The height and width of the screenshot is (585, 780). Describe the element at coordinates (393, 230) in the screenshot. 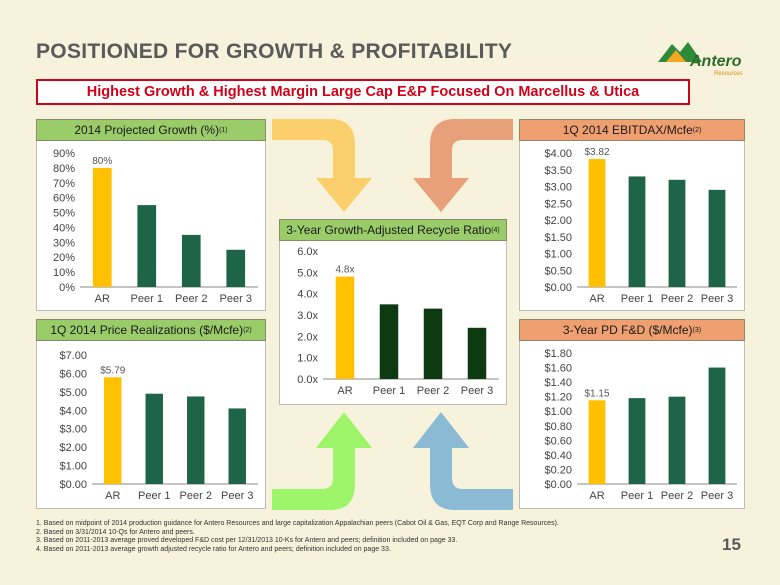

I see `panel-title-recycle-ratio: 3-Year Growth-Adjusted Recycle Ratio (4)` at that location.